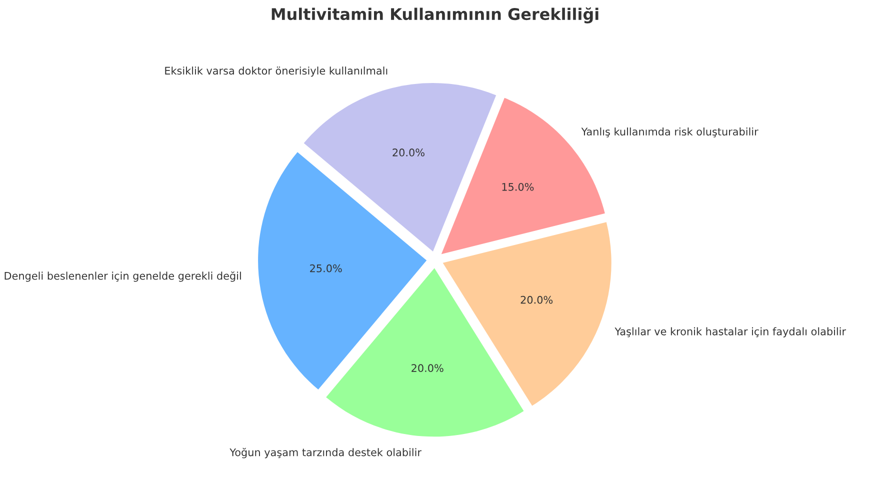 Image resolution: width=870 pixels, height=490 pixels. What do you see at coordinates (276, 71) in the screenshot?
I see `slice-label: Eksiklik varsa doktor önerisiyle kullanılmalı` at bounding box center [276, 71].